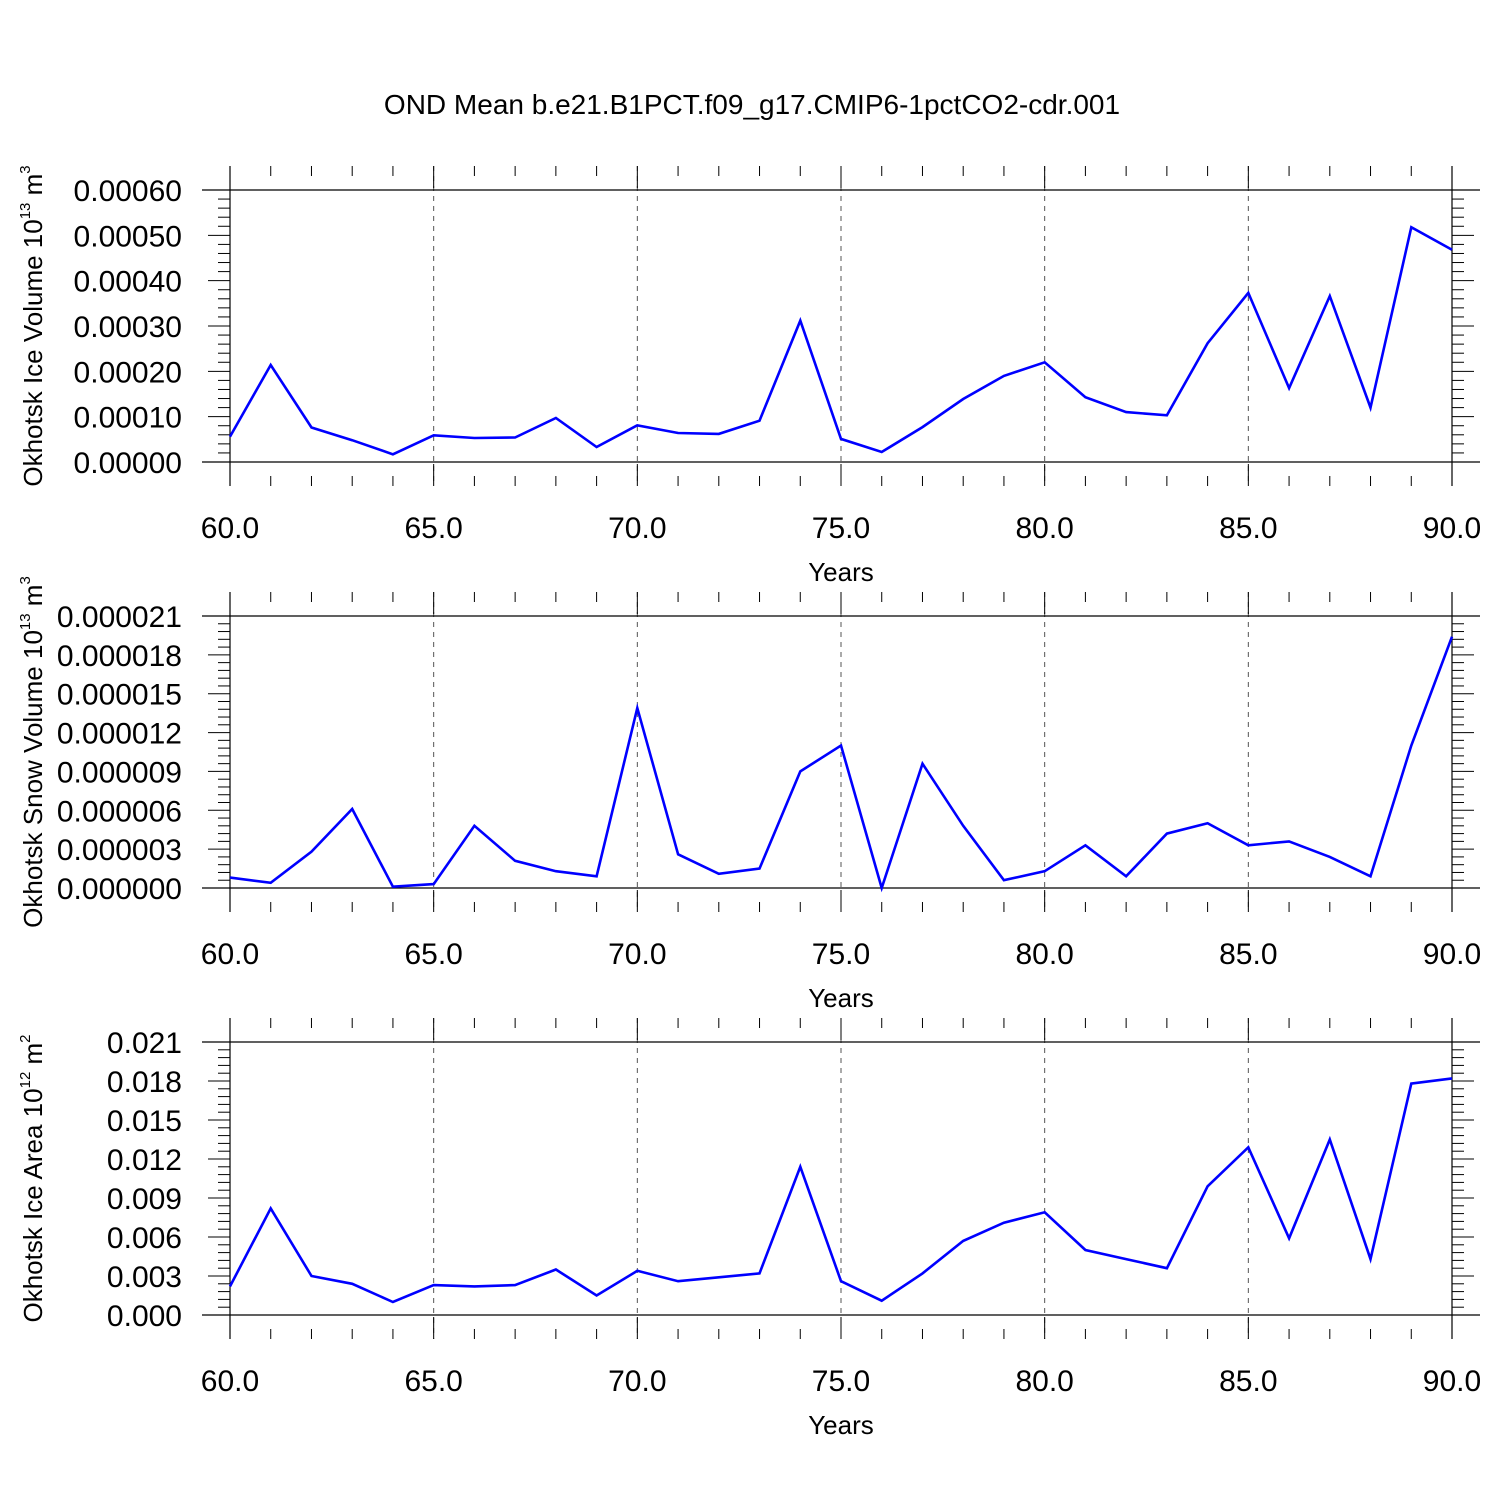  I want to click on y-tick-label: 0.00020, so click(128, 372).